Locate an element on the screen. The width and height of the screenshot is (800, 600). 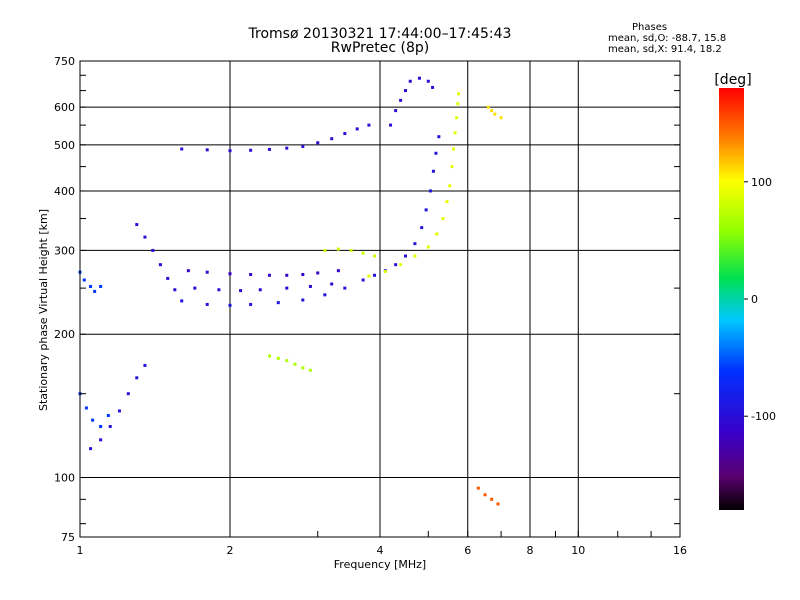
x-axis-ticks: 1 2 4 6 8 10 16 is located at coordinates (382, 544).